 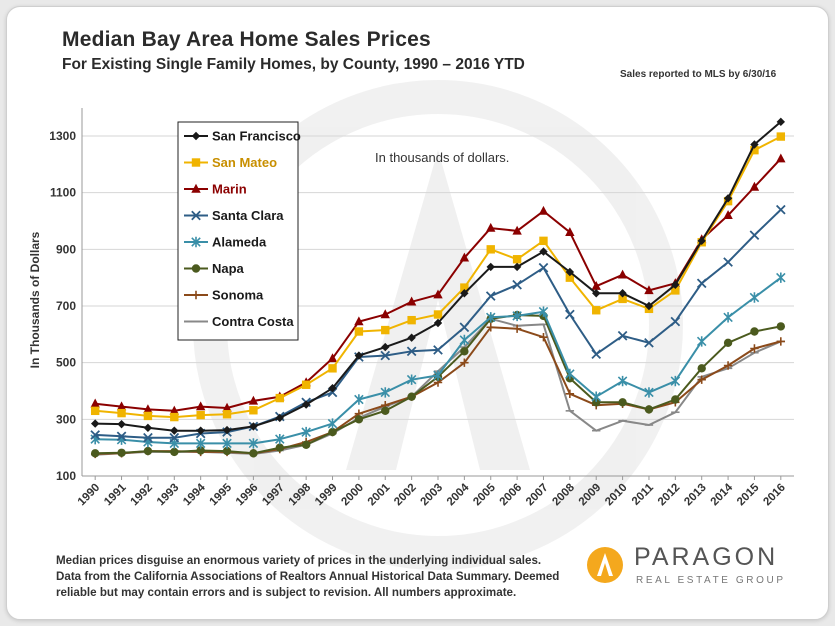 I want to click on legend-label: Santa Clara, so click(x=248, y=215).